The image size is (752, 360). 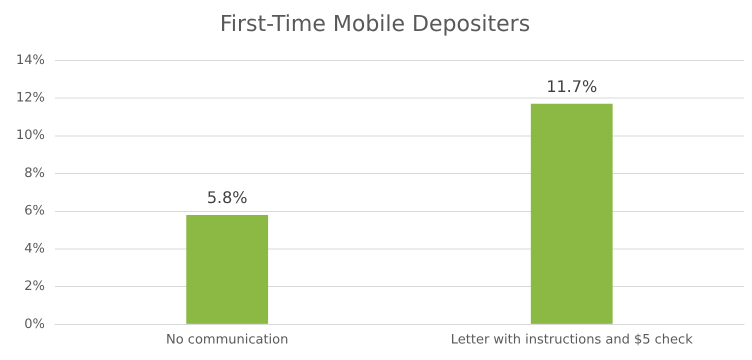 What do you see at coordinates (572, 86) in the screenshot?
I see `data-label: 11.7%` at bounding box center [572, 86].